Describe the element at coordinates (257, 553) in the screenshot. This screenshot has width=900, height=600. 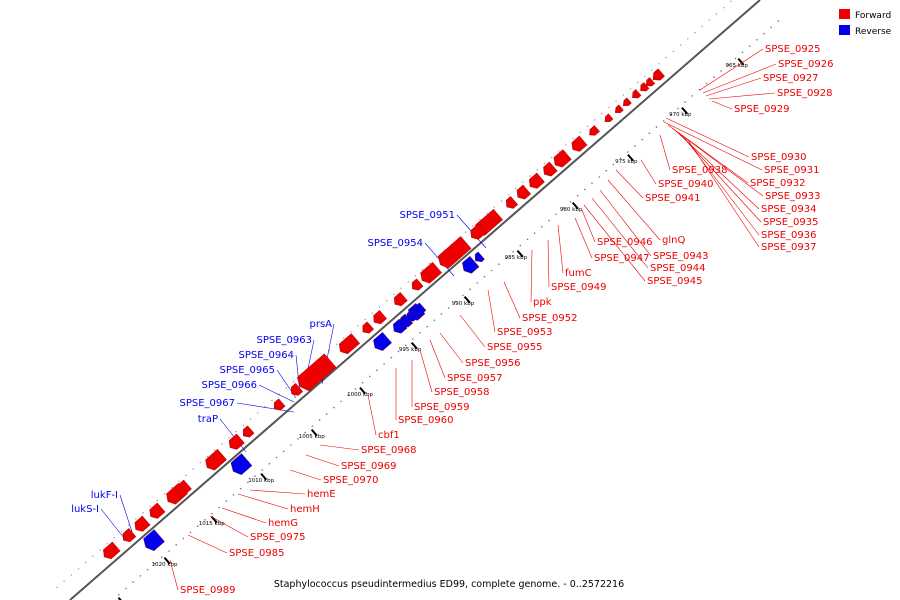
I see `gene-label-spse-0985: SPSE_0985` at that location.